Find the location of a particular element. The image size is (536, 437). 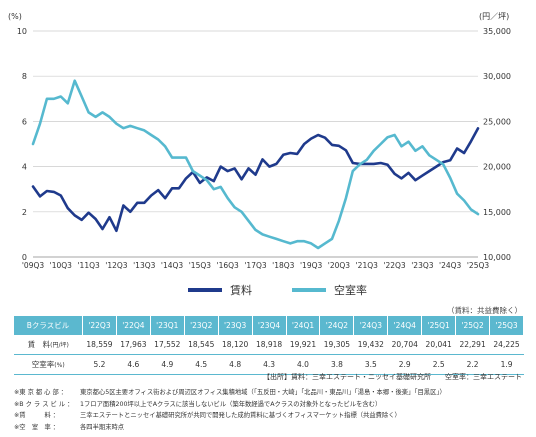

right-axis-unit: (円／坪) is located at coordinates (494, 16).